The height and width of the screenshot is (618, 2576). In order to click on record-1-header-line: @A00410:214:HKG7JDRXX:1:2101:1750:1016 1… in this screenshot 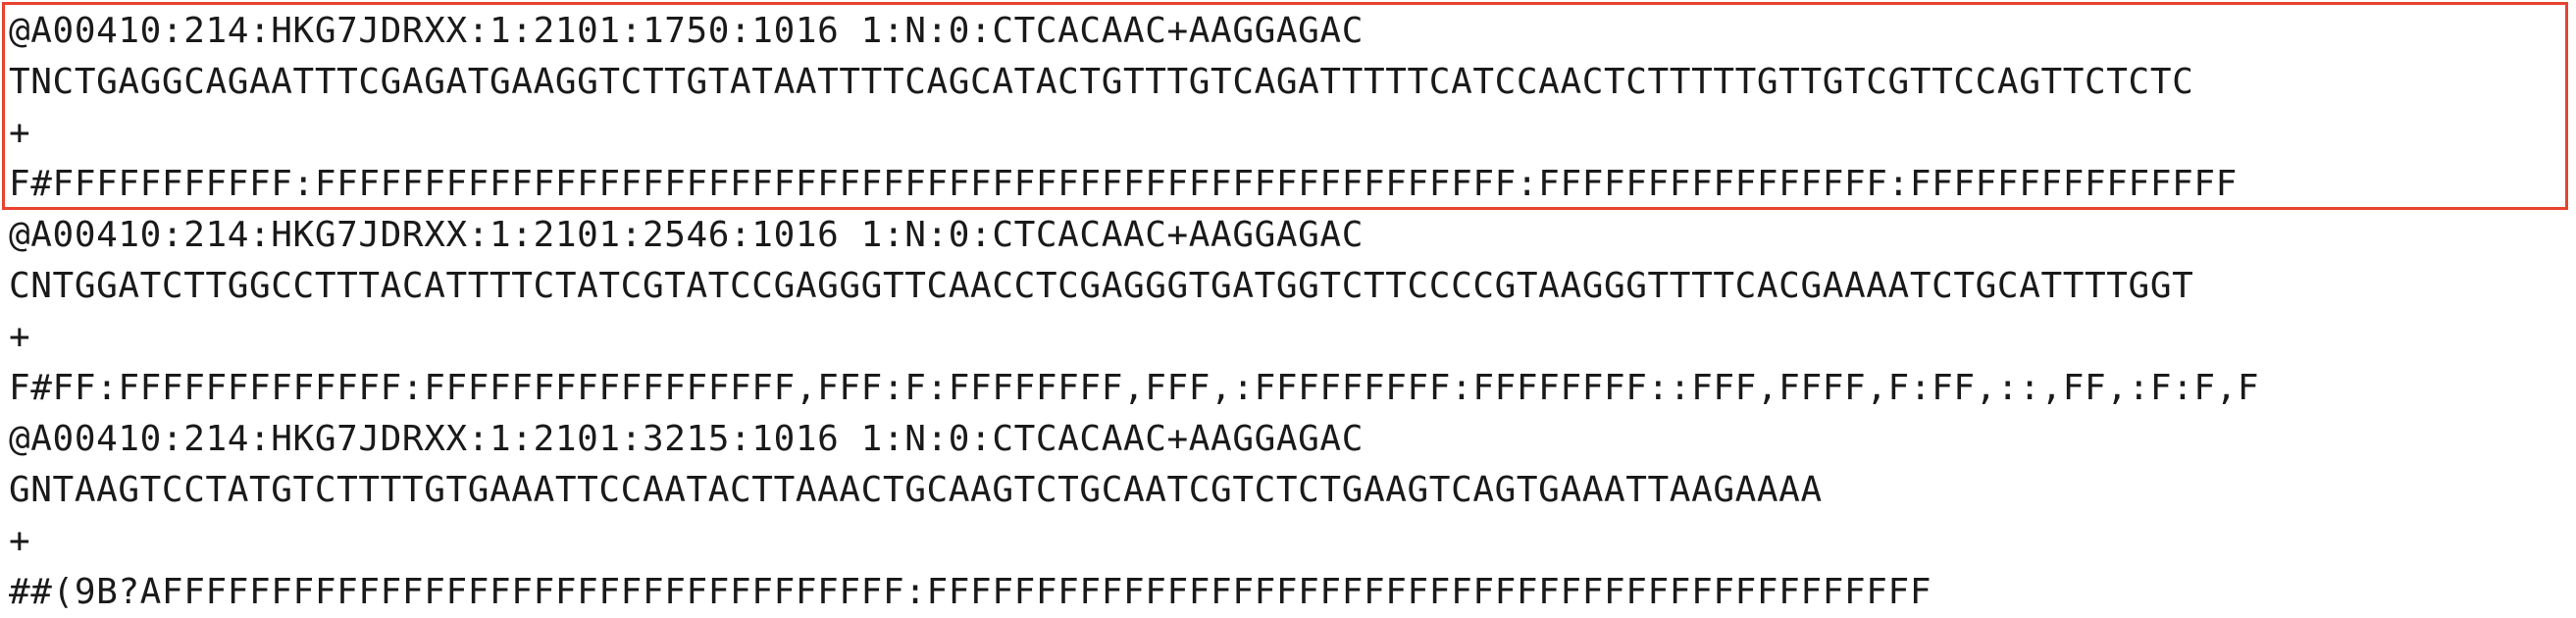, I will do `click(686, 31)`.